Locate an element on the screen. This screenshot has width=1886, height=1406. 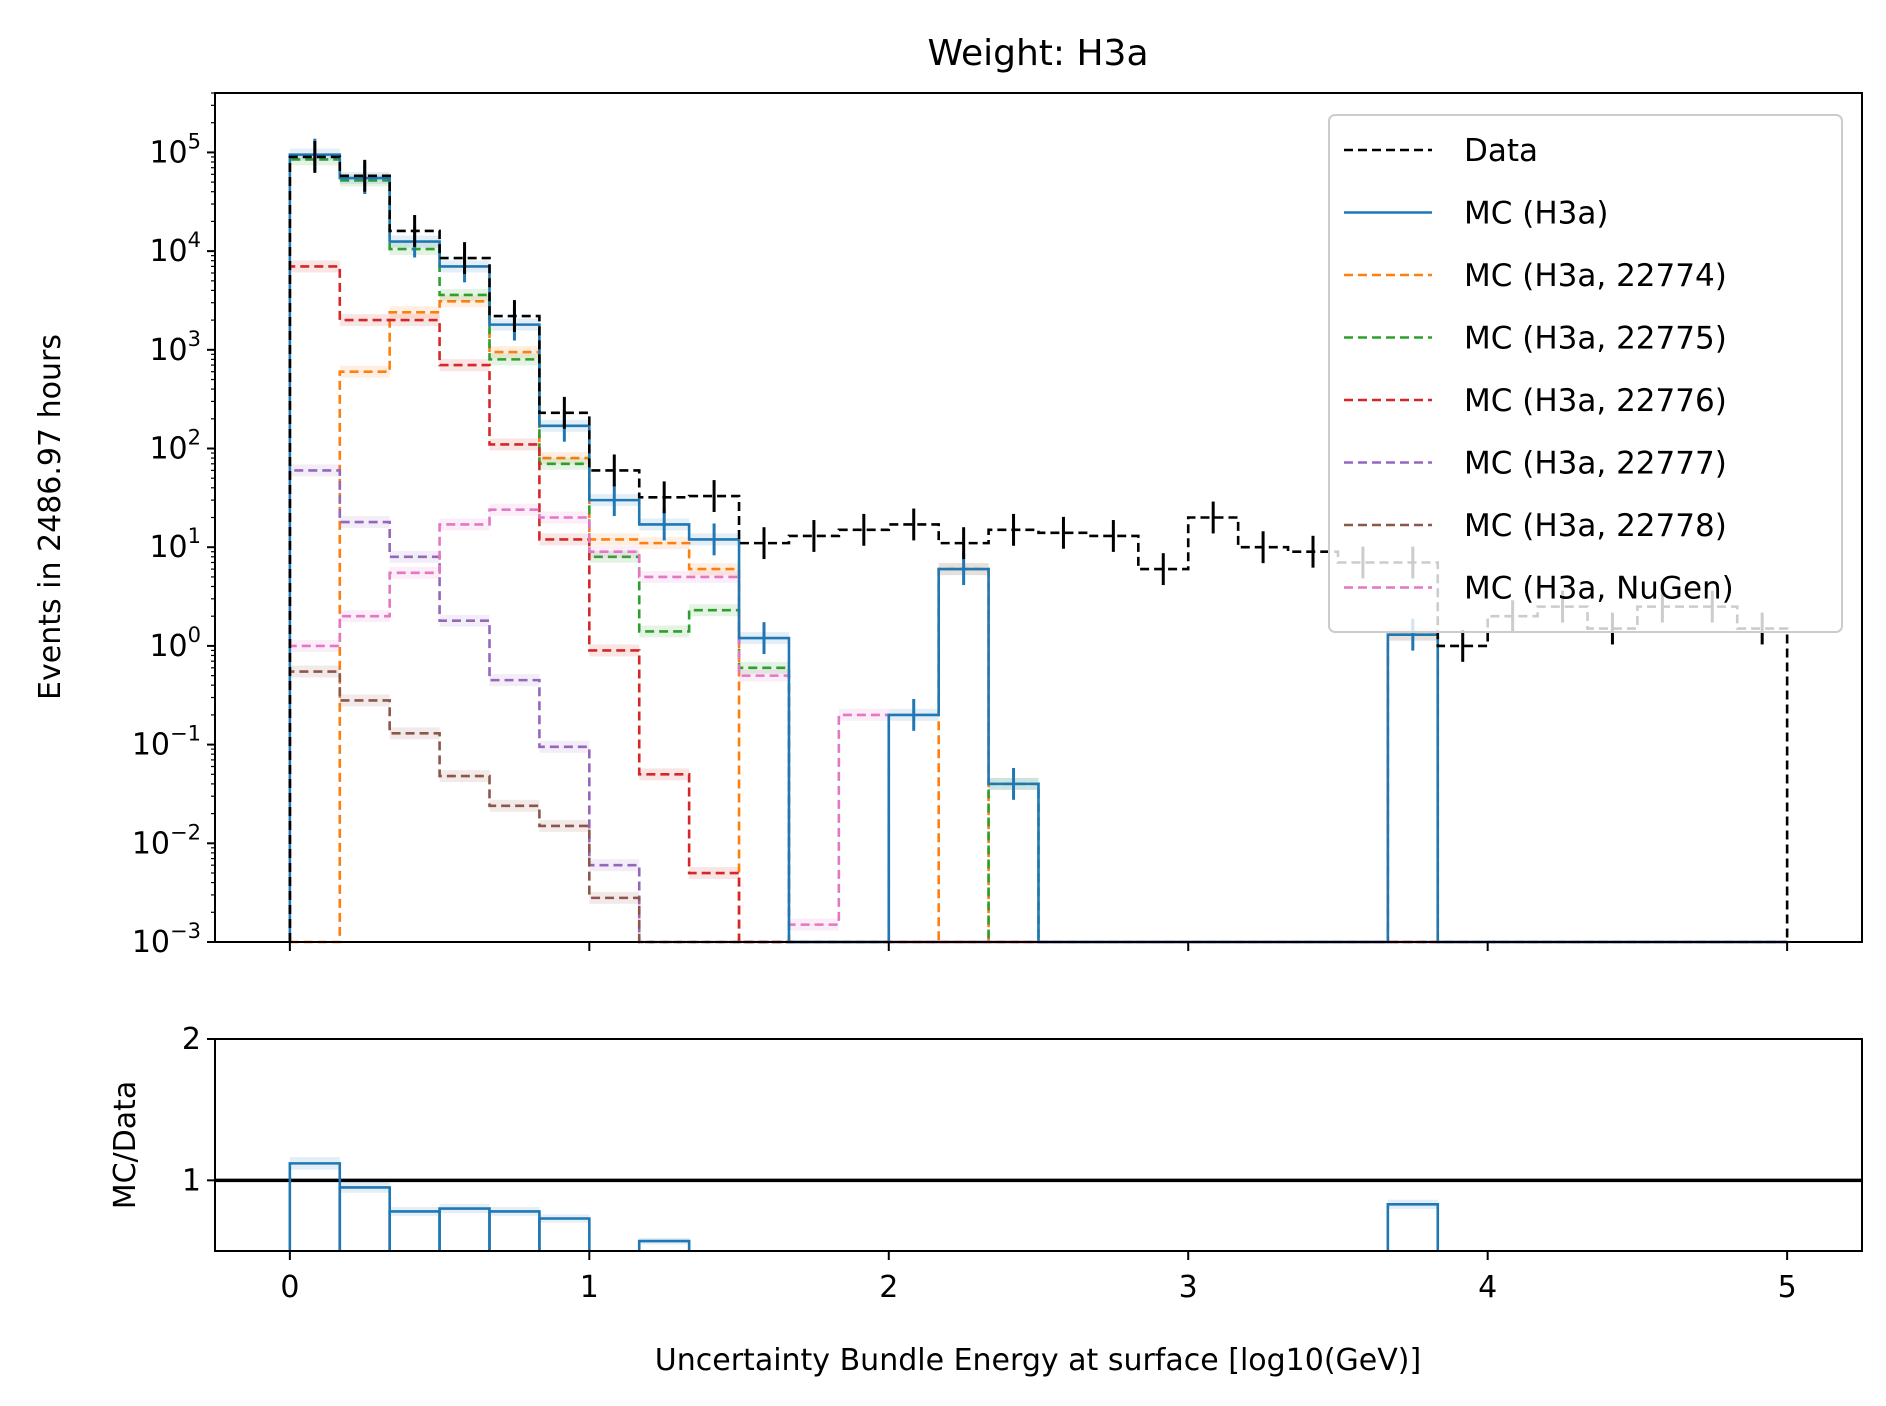
main-y-tick-label-5: 10² is located at coordinates (175, 446).